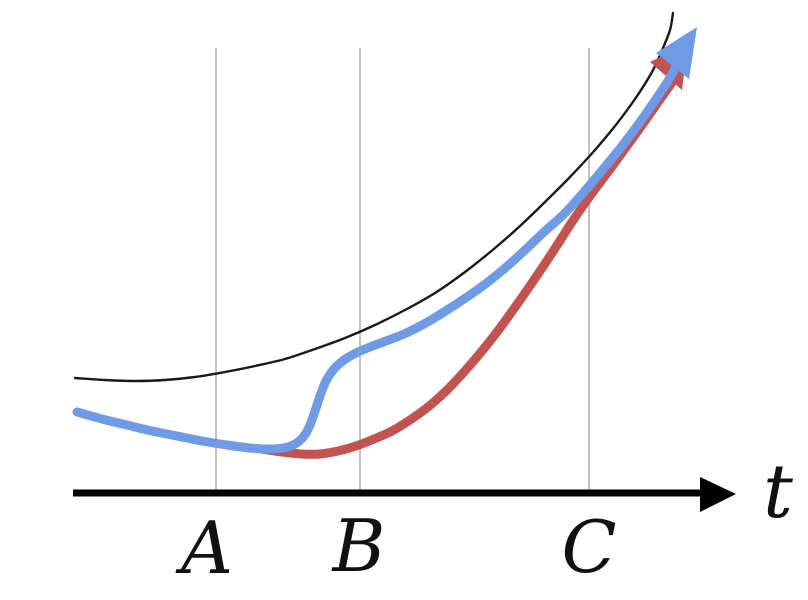 This screenshot has height=600, width=808. I want to click on fast-takeoff-curve-arrowhead, so click(676, 53).